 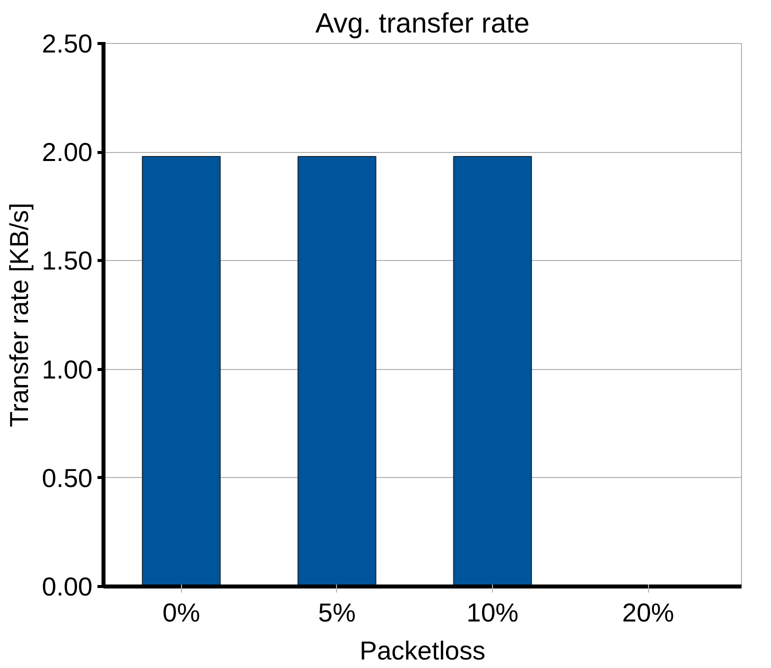 I want to click on chart-title: Avg. transfer rate, so click(x=422, y=23).